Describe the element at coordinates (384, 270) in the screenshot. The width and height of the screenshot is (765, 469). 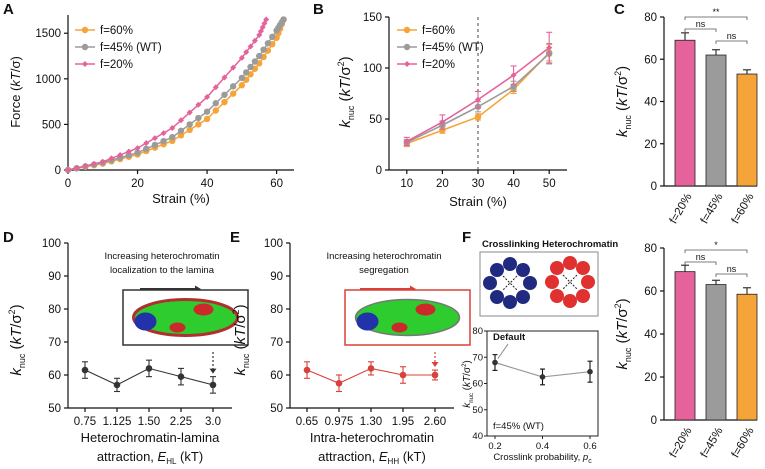
I see `e-annotation: segregation` at that location.